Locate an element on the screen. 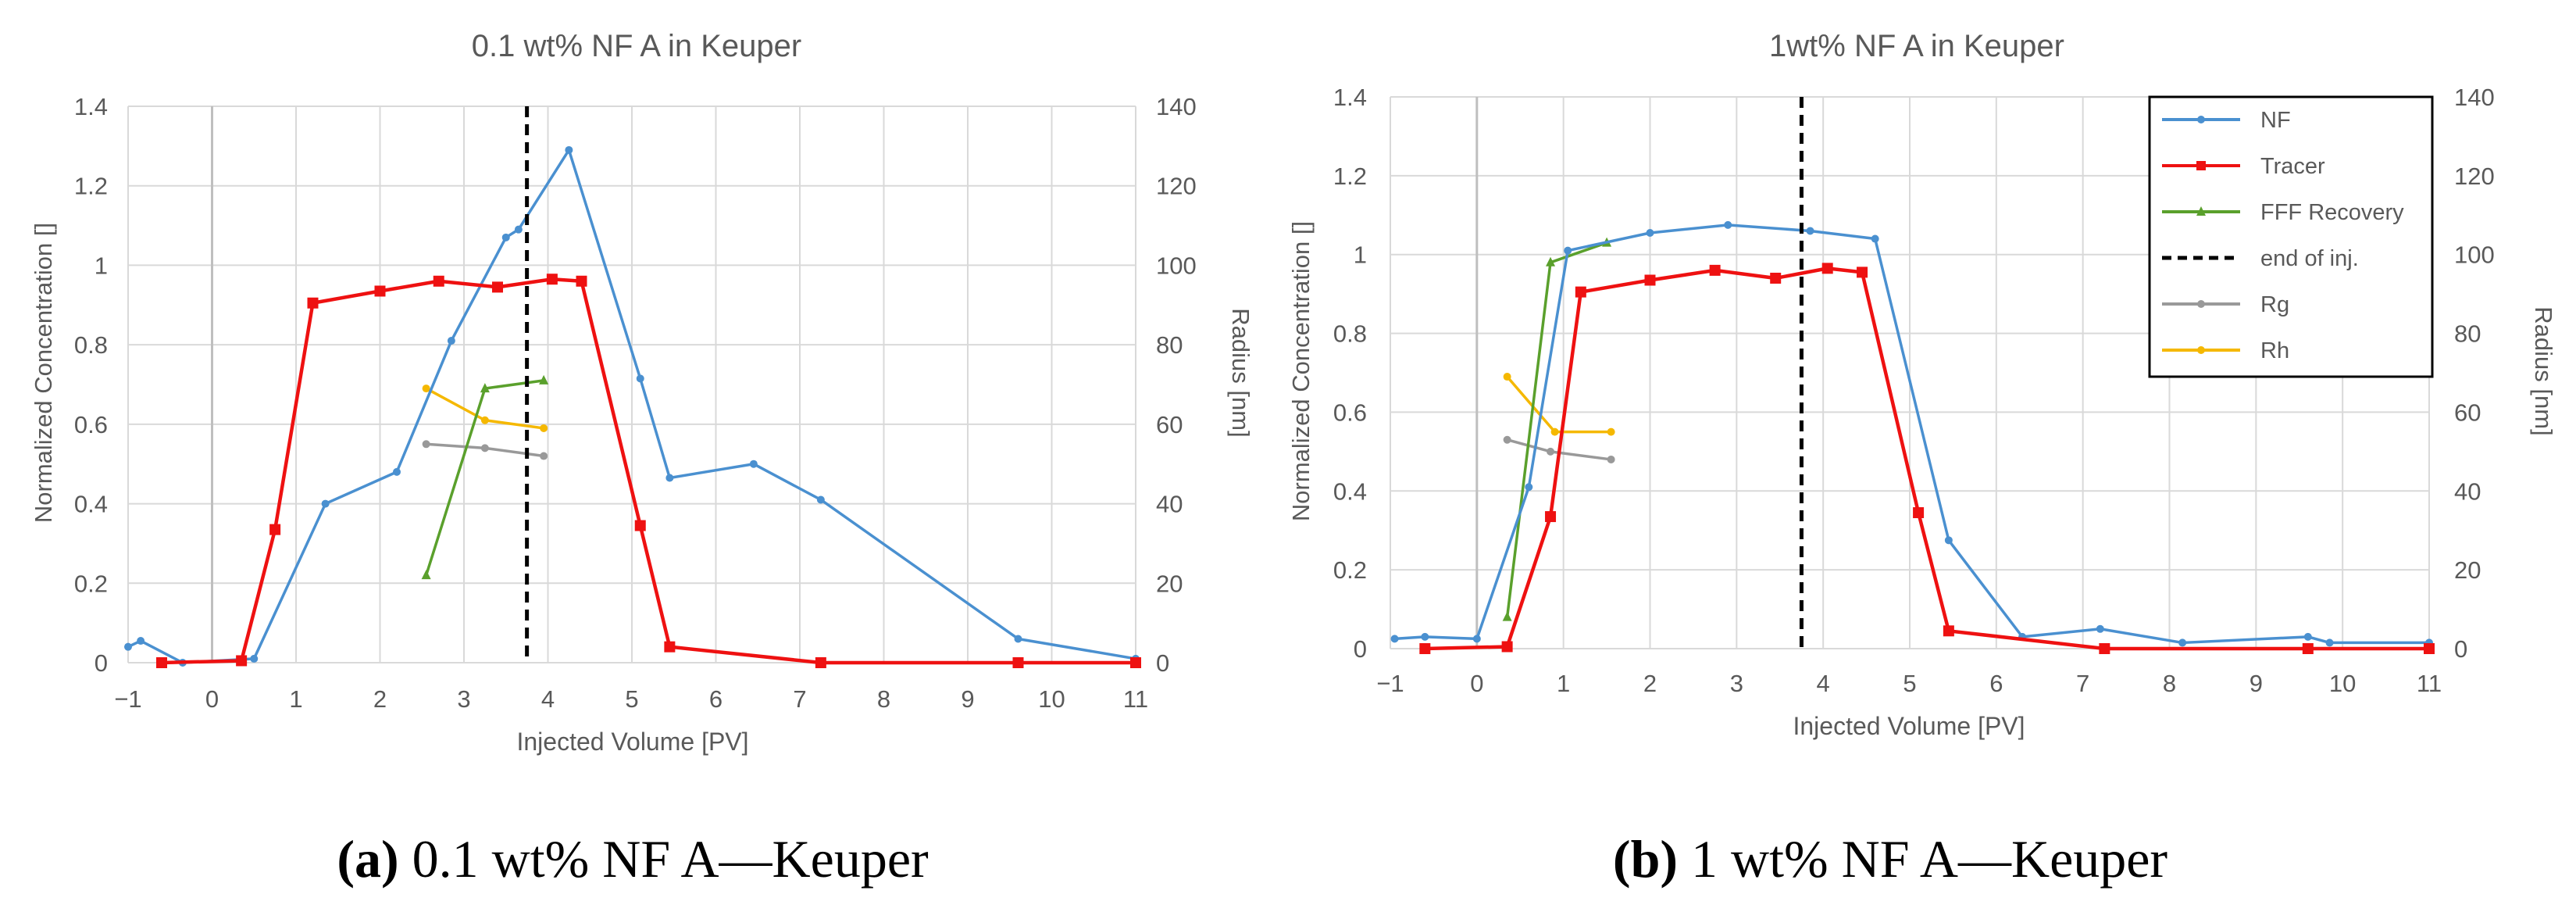  y2-axis-label-a: Radius [nm] is located at coordinates (1240, 372).